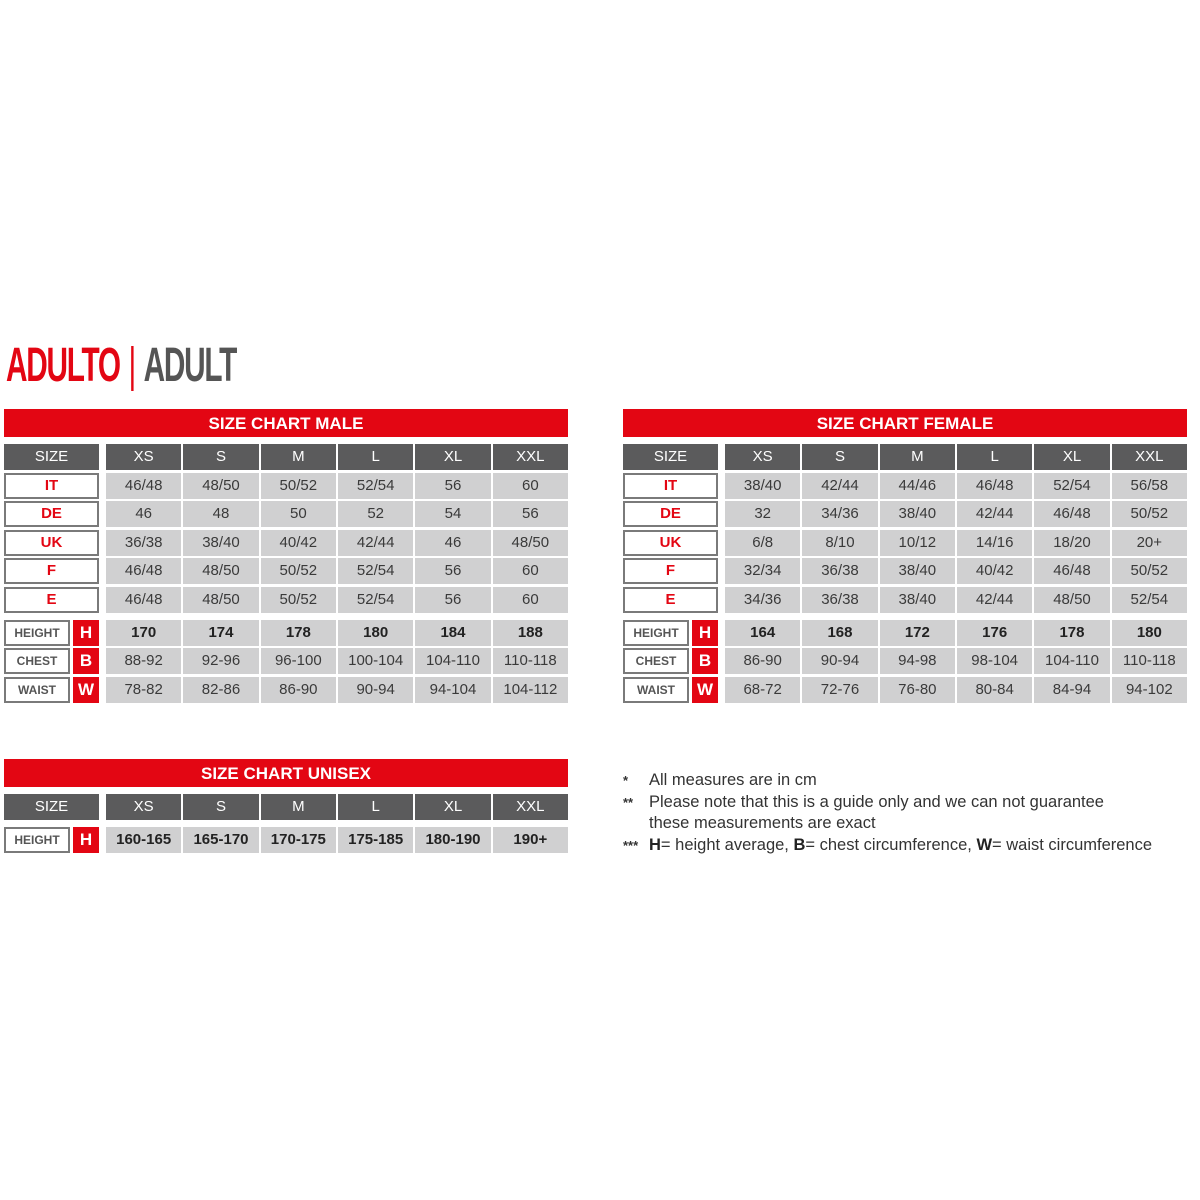  I want to click on measure-name: CHEST, so click(656, 661).